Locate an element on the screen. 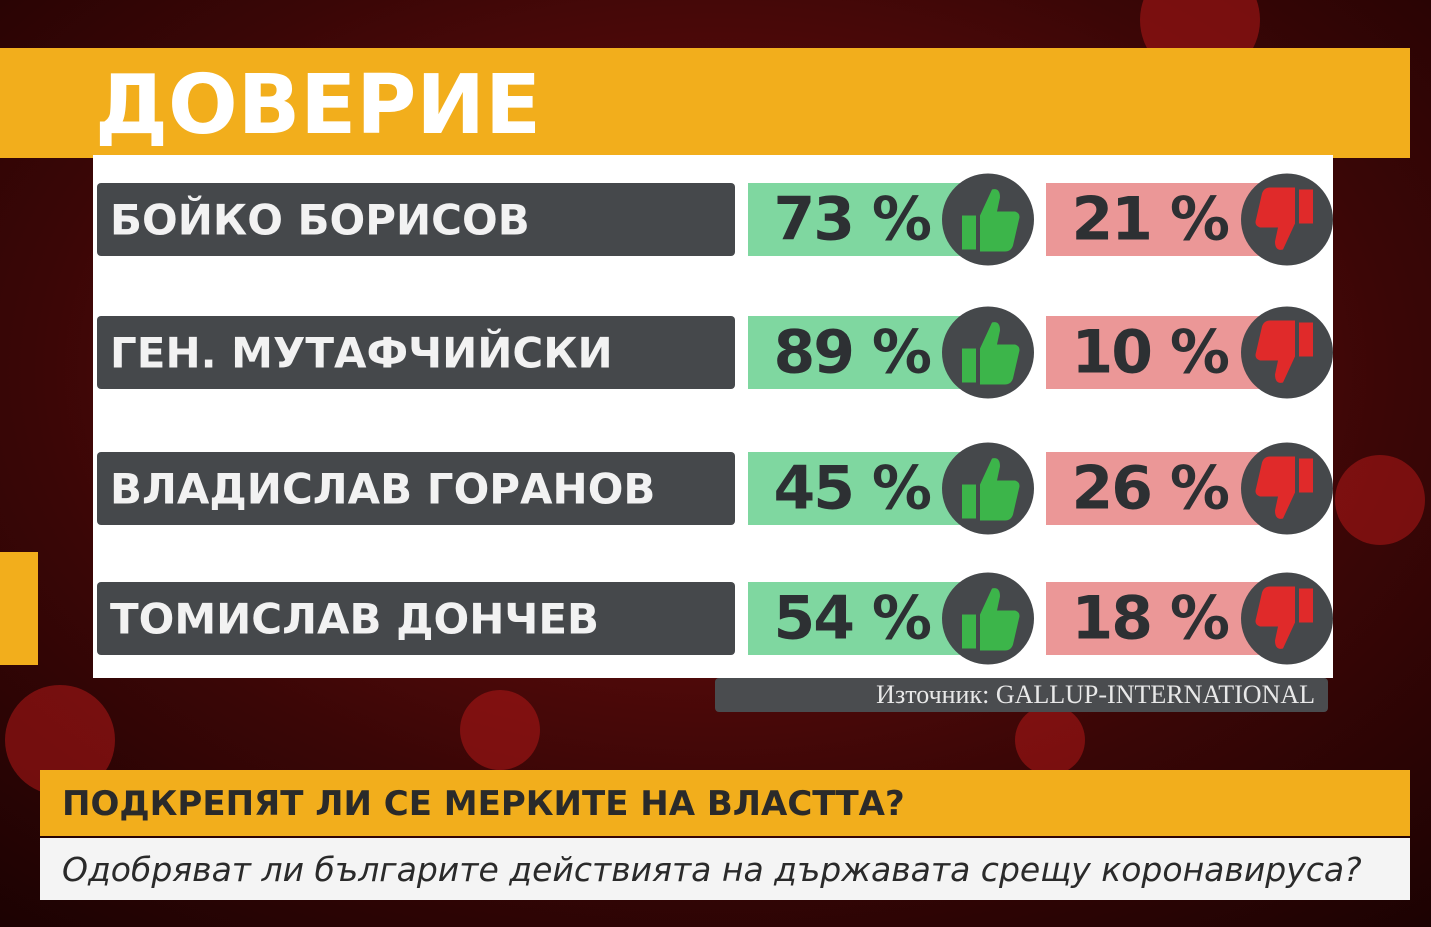 This screenshot has width=1431, height=927. title-bar is located at coordinates (705, 103).